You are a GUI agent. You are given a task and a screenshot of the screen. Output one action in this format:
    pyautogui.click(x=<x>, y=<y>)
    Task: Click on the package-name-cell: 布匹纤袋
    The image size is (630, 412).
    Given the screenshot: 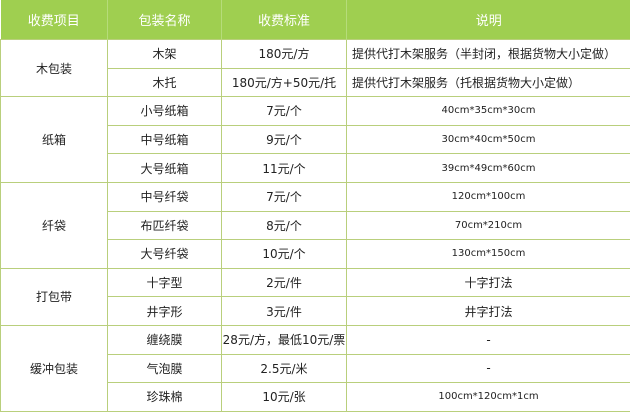 What is the action you would take?
    pyautogui.click(x=164, y=225)
    